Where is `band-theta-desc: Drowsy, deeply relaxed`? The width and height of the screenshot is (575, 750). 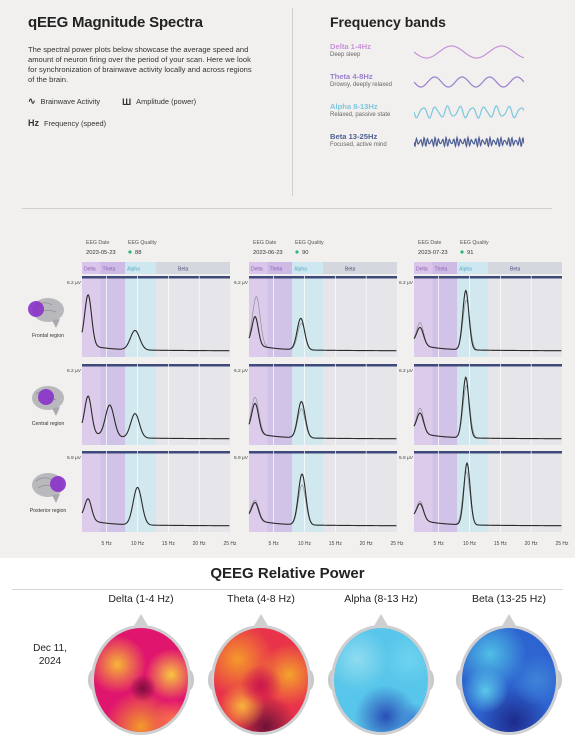
band-theta-desc: Drowsy, deeply relaxed is located at coordinates (361, 85).